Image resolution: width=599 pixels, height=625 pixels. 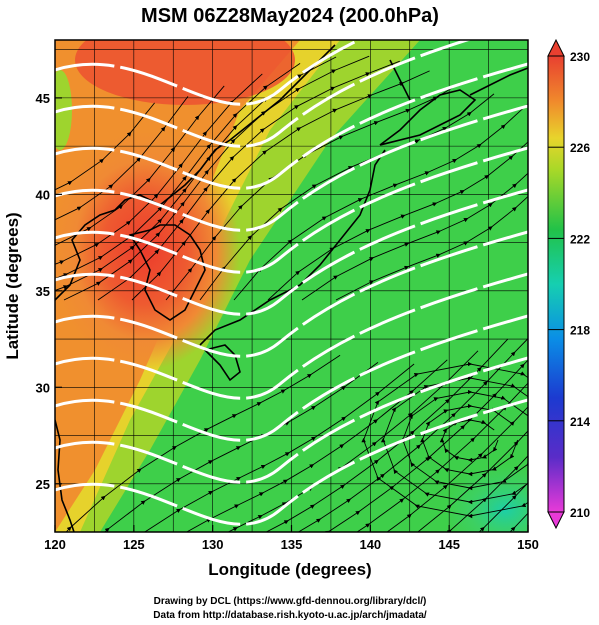 I want to click on colorbar: 210 214 218 222 226 230, so click(x=568, y=284).